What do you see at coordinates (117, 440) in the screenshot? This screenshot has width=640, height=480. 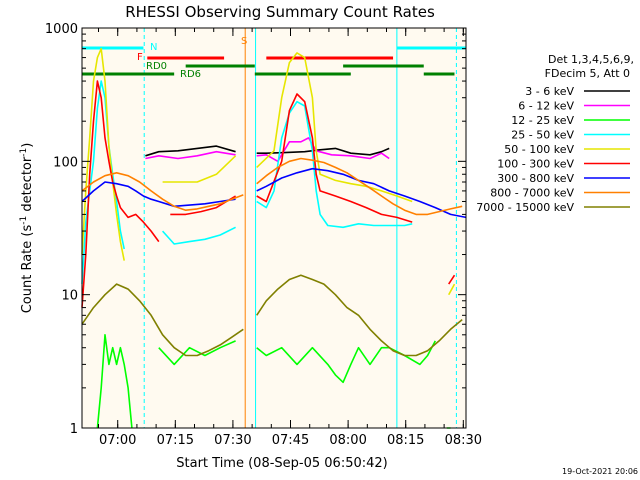 I see `x-tick-label-1: 07:00` at bounding box center [117, 440].